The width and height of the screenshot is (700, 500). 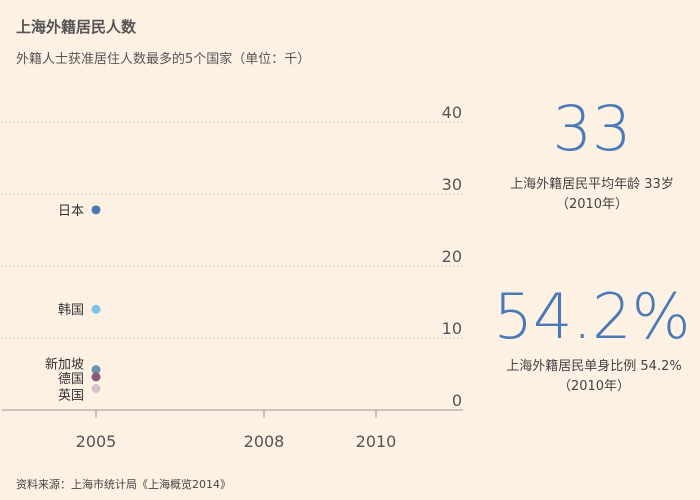 What do you see at coordinates (592, 377) in the screenshot?
I see `stat-single-ratio-caption: 上海外籍居民单身比例 54.2% （2010年）` at bounding box center [592, 377].